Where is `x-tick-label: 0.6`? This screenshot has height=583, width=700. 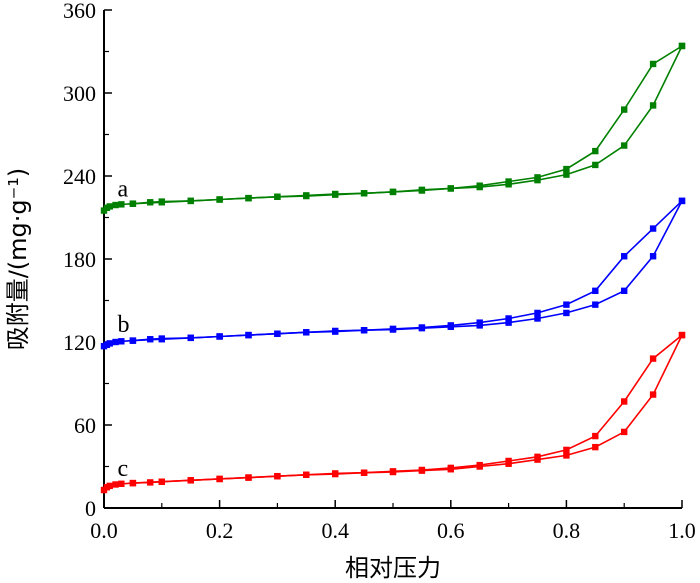
x-tick-label: 0.6 is located at coordinates (451, 530).